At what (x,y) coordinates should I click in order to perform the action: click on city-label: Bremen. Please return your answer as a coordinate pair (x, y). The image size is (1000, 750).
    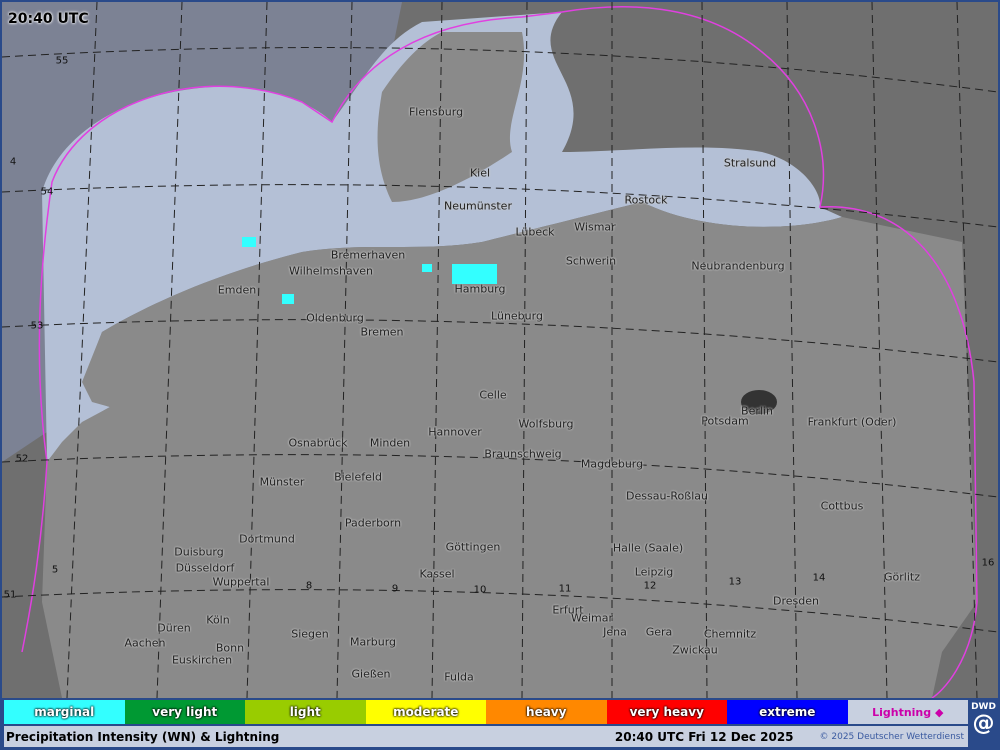
    Looking at the image, I should click on (382, 332).